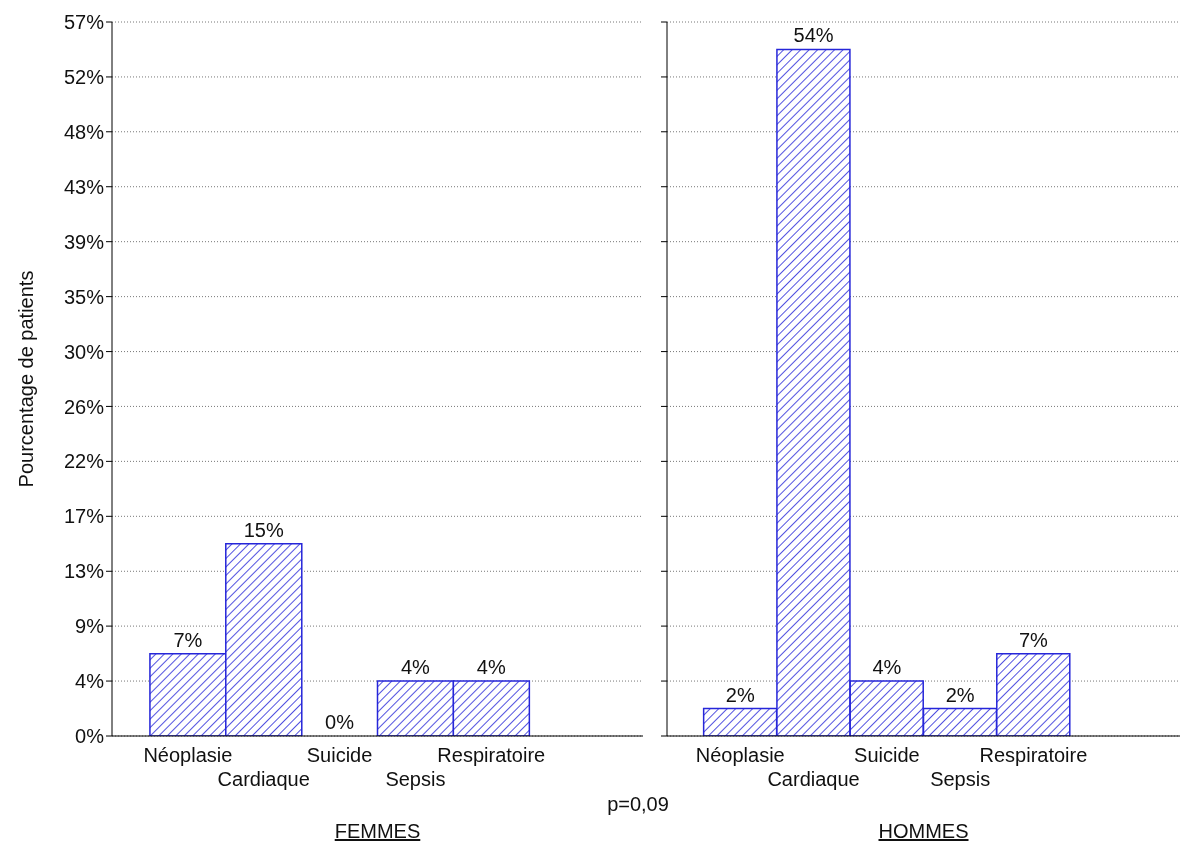  What do you see at coordinates (84, 186) in the screenshot?
I see `y-tick-label: 43%` at bounding box center [84, 186].